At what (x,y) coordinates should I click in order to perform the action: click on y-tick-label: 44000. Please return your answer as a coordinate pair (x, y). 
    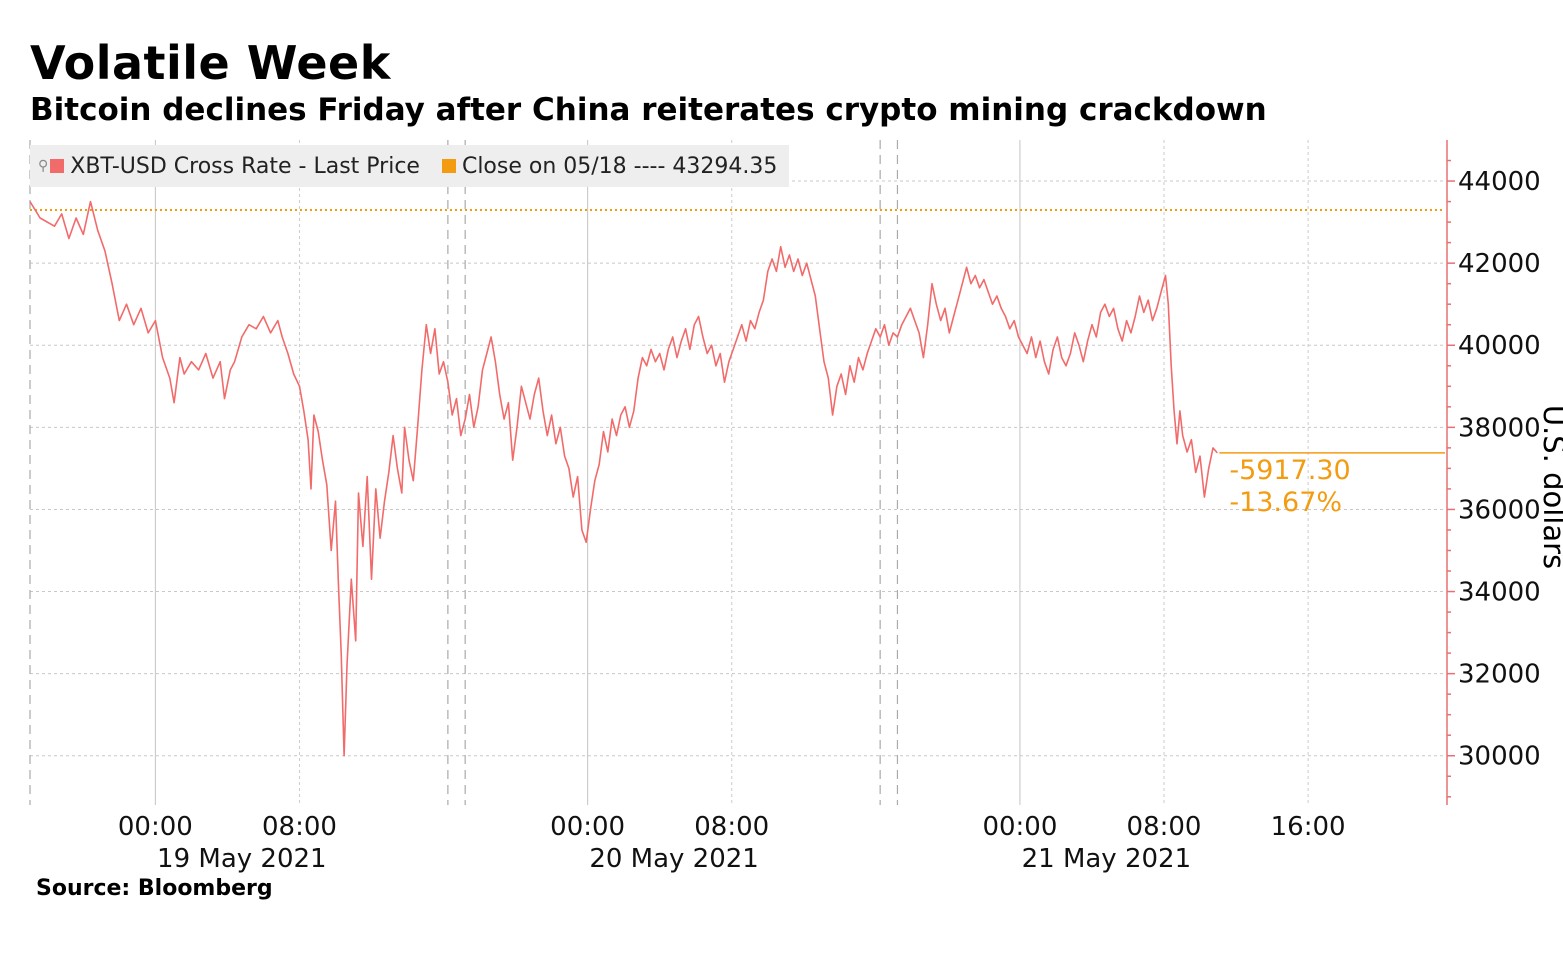
    Looking at the image, I should click on (1499, 182).